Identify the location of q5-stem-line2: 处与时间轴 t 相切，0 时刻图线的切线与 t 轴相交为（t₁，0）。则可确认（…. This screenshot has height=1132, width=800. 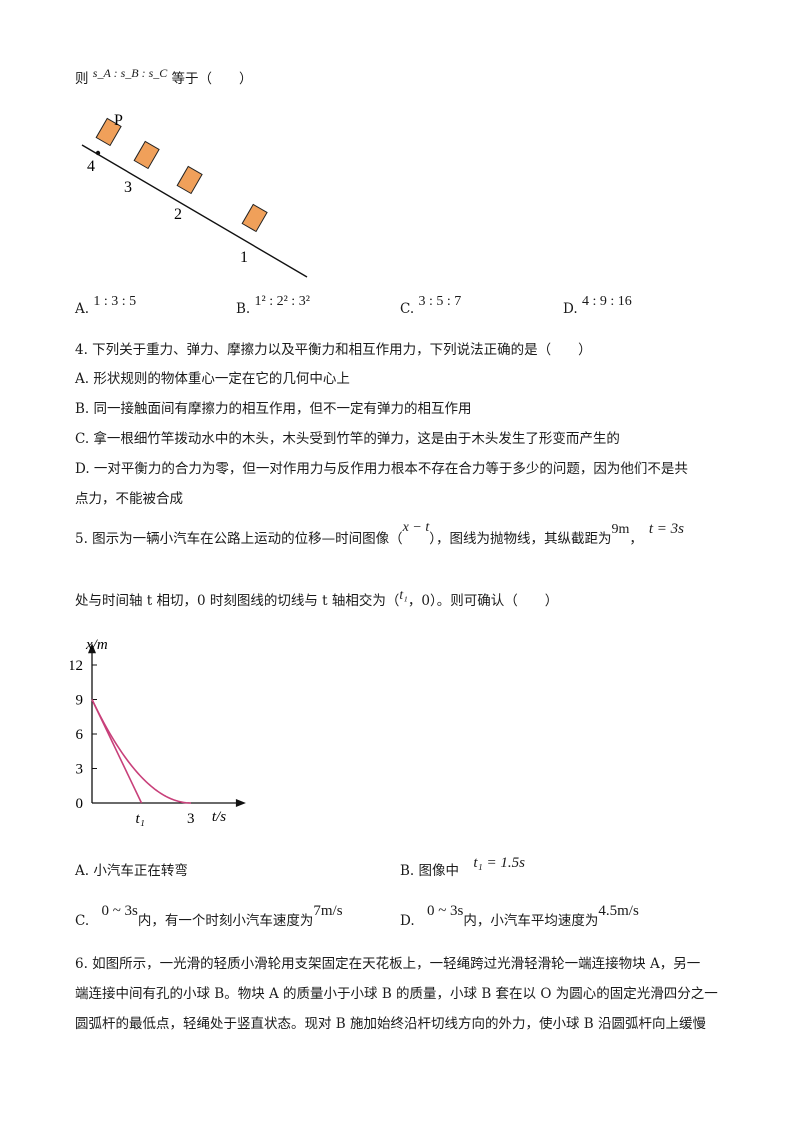
(317, 598).